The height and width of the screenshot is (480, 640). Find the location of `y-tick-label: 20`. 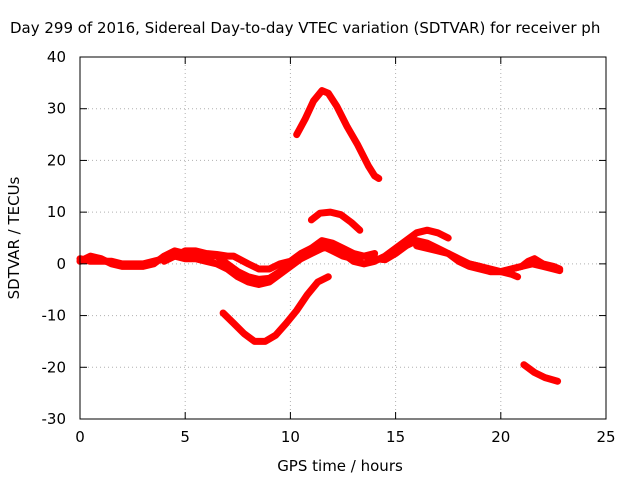

y-tick-label: 20 is located at coordinates (56, 160).